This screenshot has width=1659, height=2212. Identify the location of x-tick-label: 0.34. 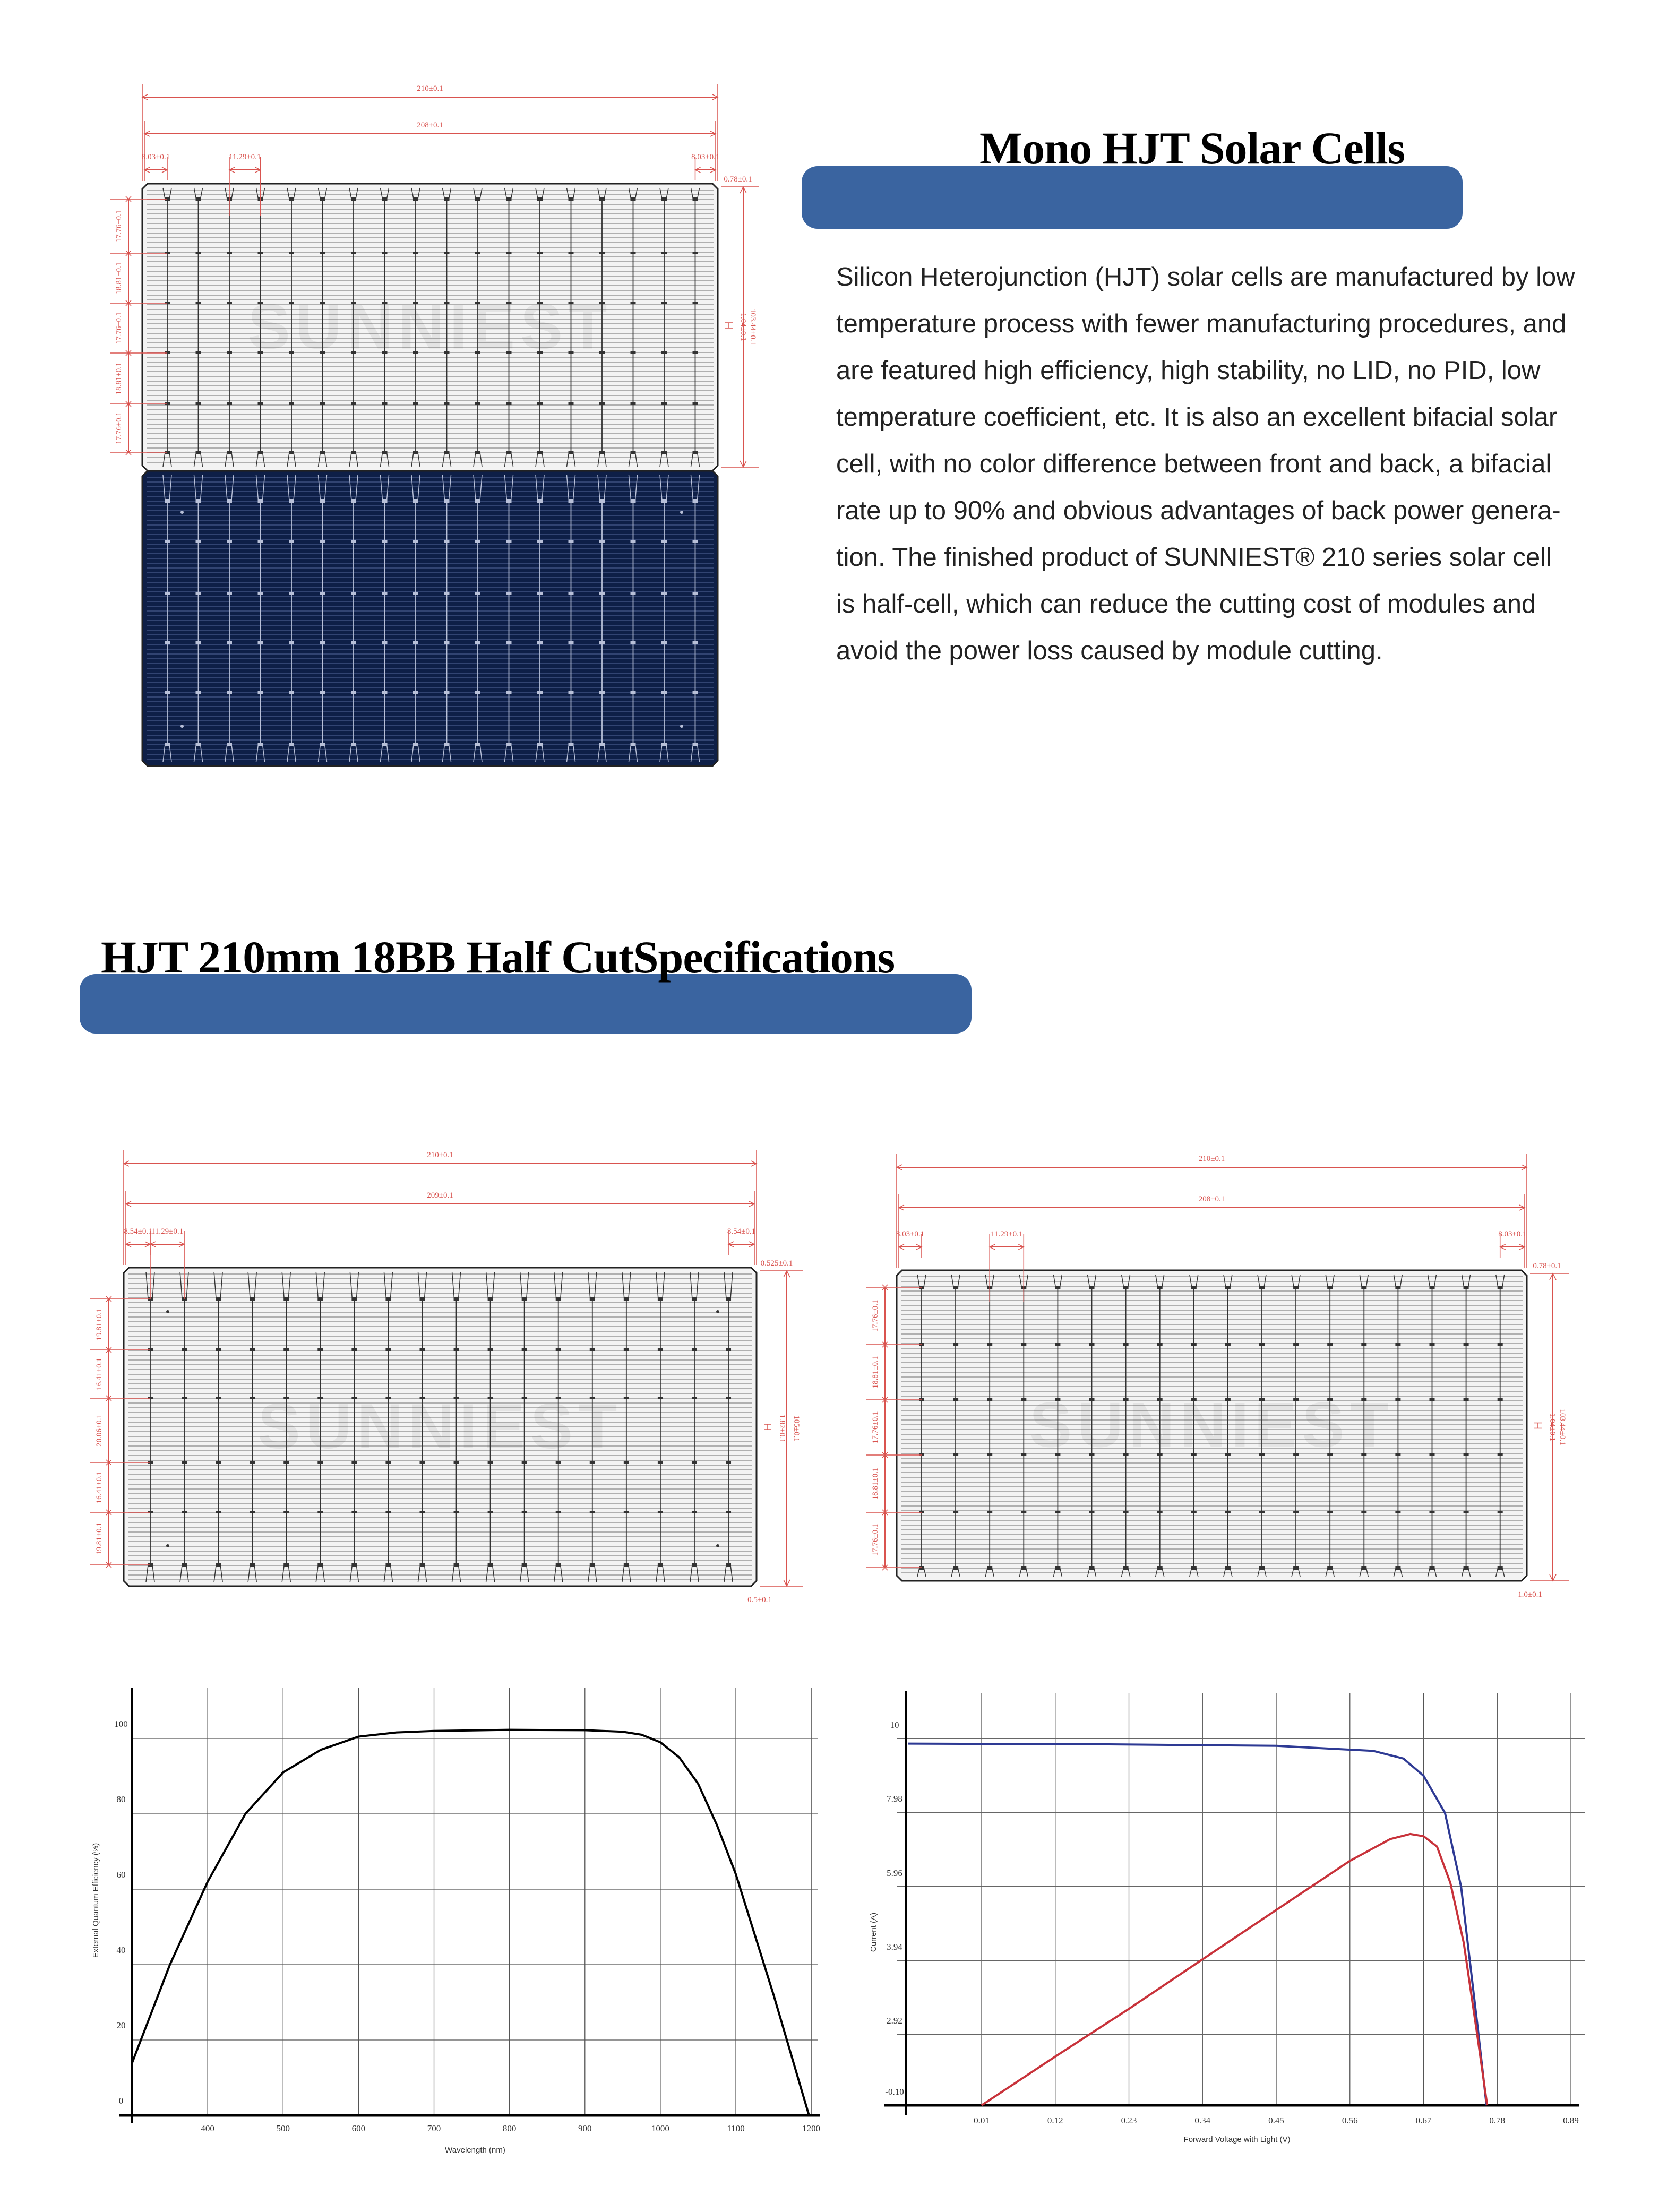
(1202, 2120).